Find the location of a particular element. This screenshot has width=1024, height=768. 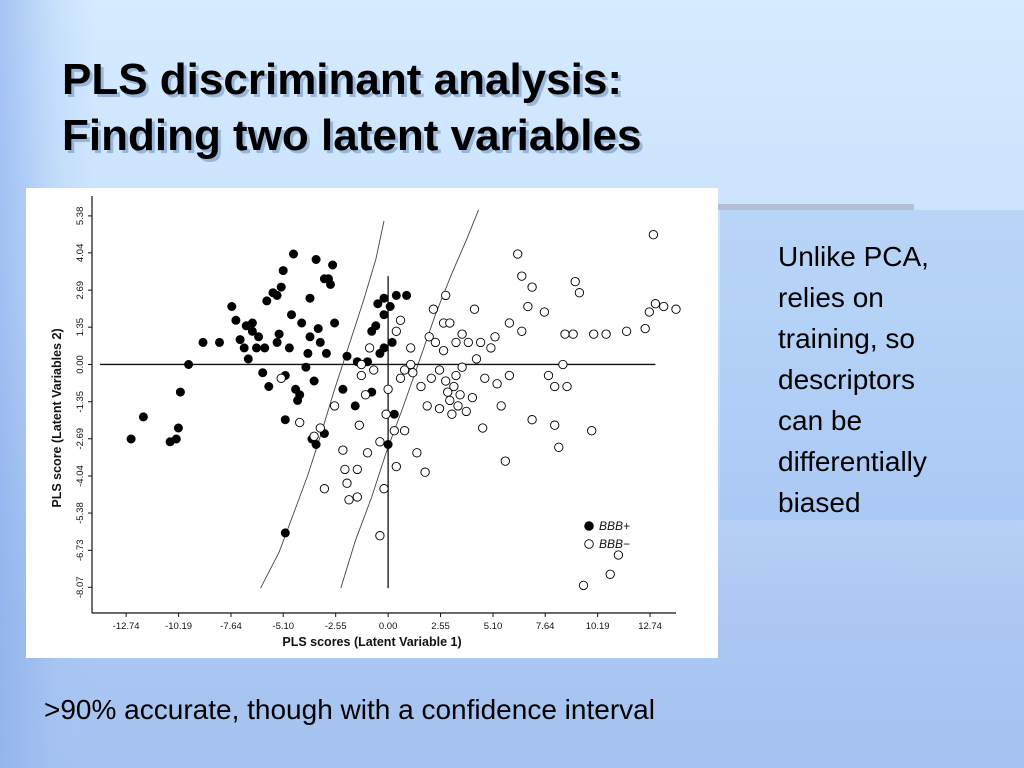

title-line-2: Finding two latent variables is located at coordinates (352, 135).